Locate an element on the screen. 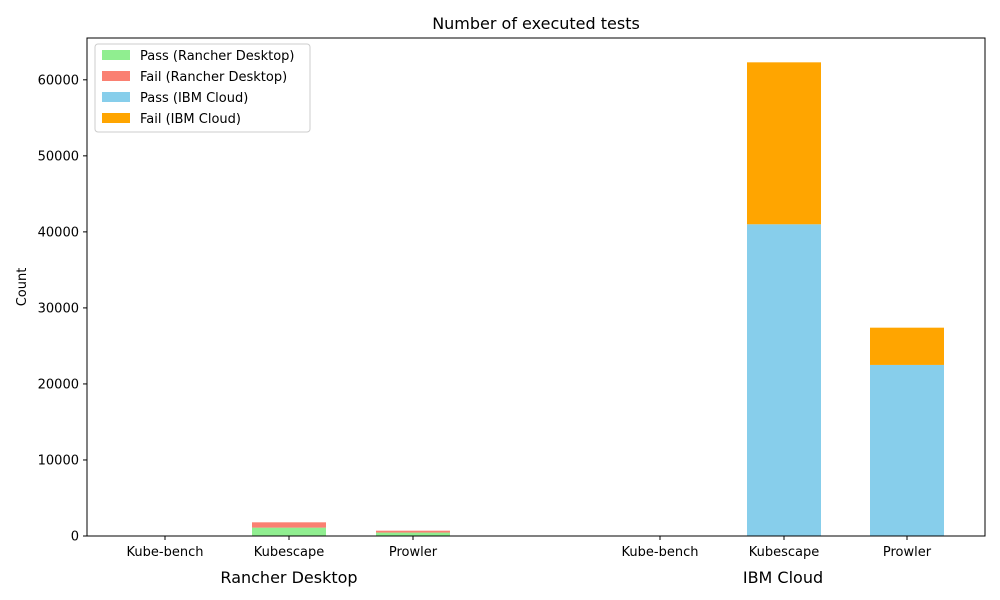 The height and width of the screenshot is (600, 1000). group-label: IBM Cloud is located at coordinates (783, 577).